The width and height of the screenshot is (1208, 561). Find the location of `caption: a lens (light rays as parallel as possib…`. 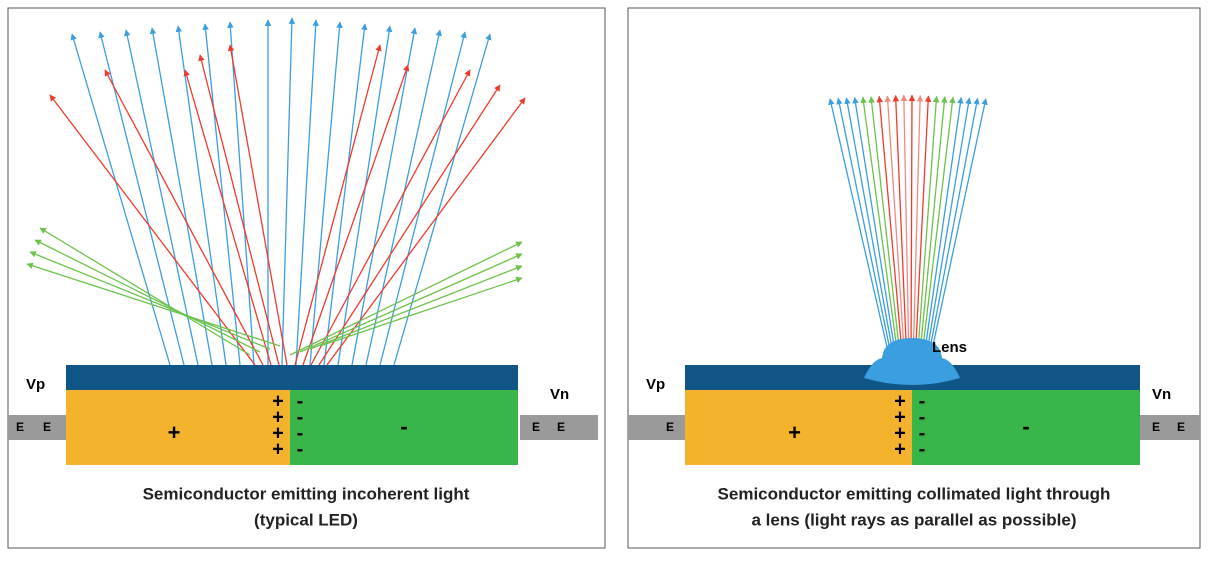

caption: a lens (light rays as parallel as possib… is located at coordinates (913, 519).